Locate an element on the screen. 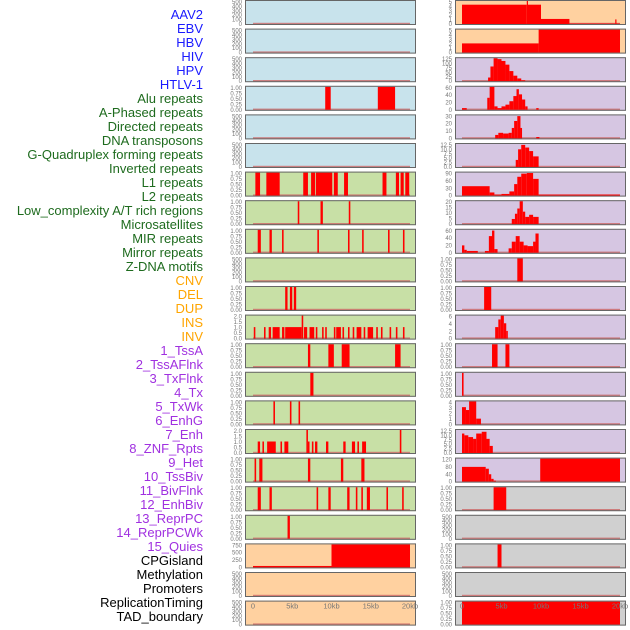 Image resolution: width=630 pixels, height=630 pixels. track-label: 11_BivFlnk is located at coordinates (171, 490).